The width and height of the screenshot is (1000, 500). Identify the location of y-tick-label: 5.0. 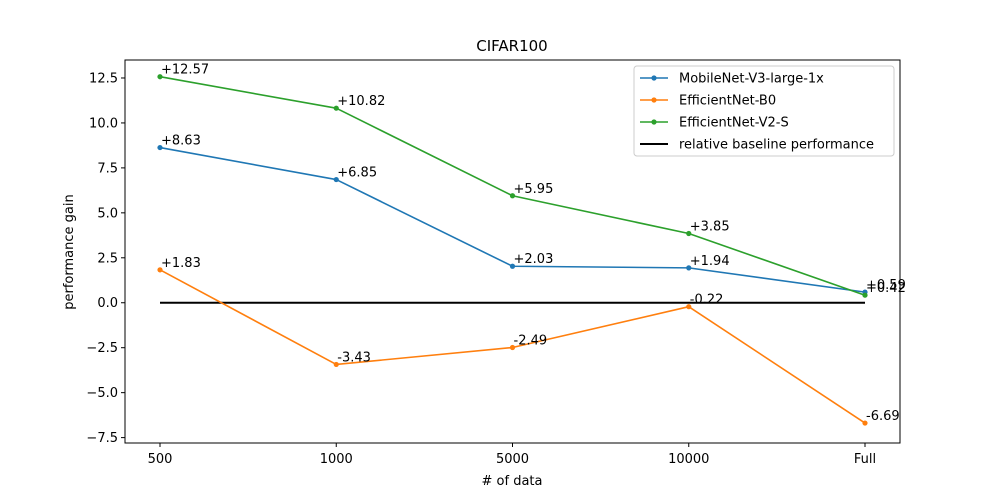
(107, 213).